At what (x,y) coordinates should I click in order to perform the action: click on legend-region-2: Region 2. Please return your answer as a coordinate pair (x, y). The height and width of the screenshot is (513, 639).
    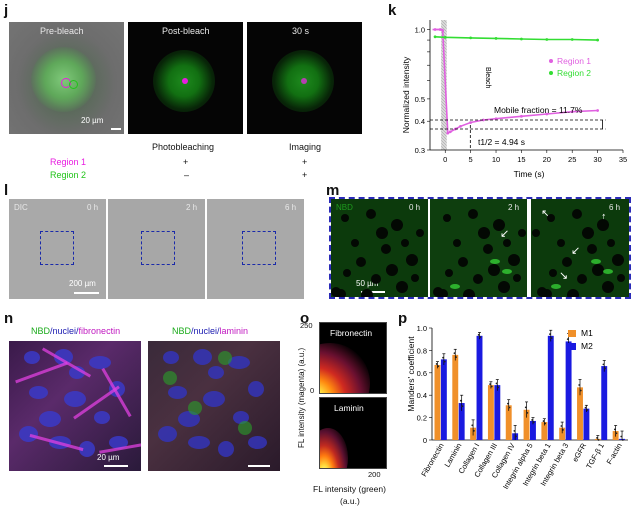
    Looking at the image, I should click on (574, 73).